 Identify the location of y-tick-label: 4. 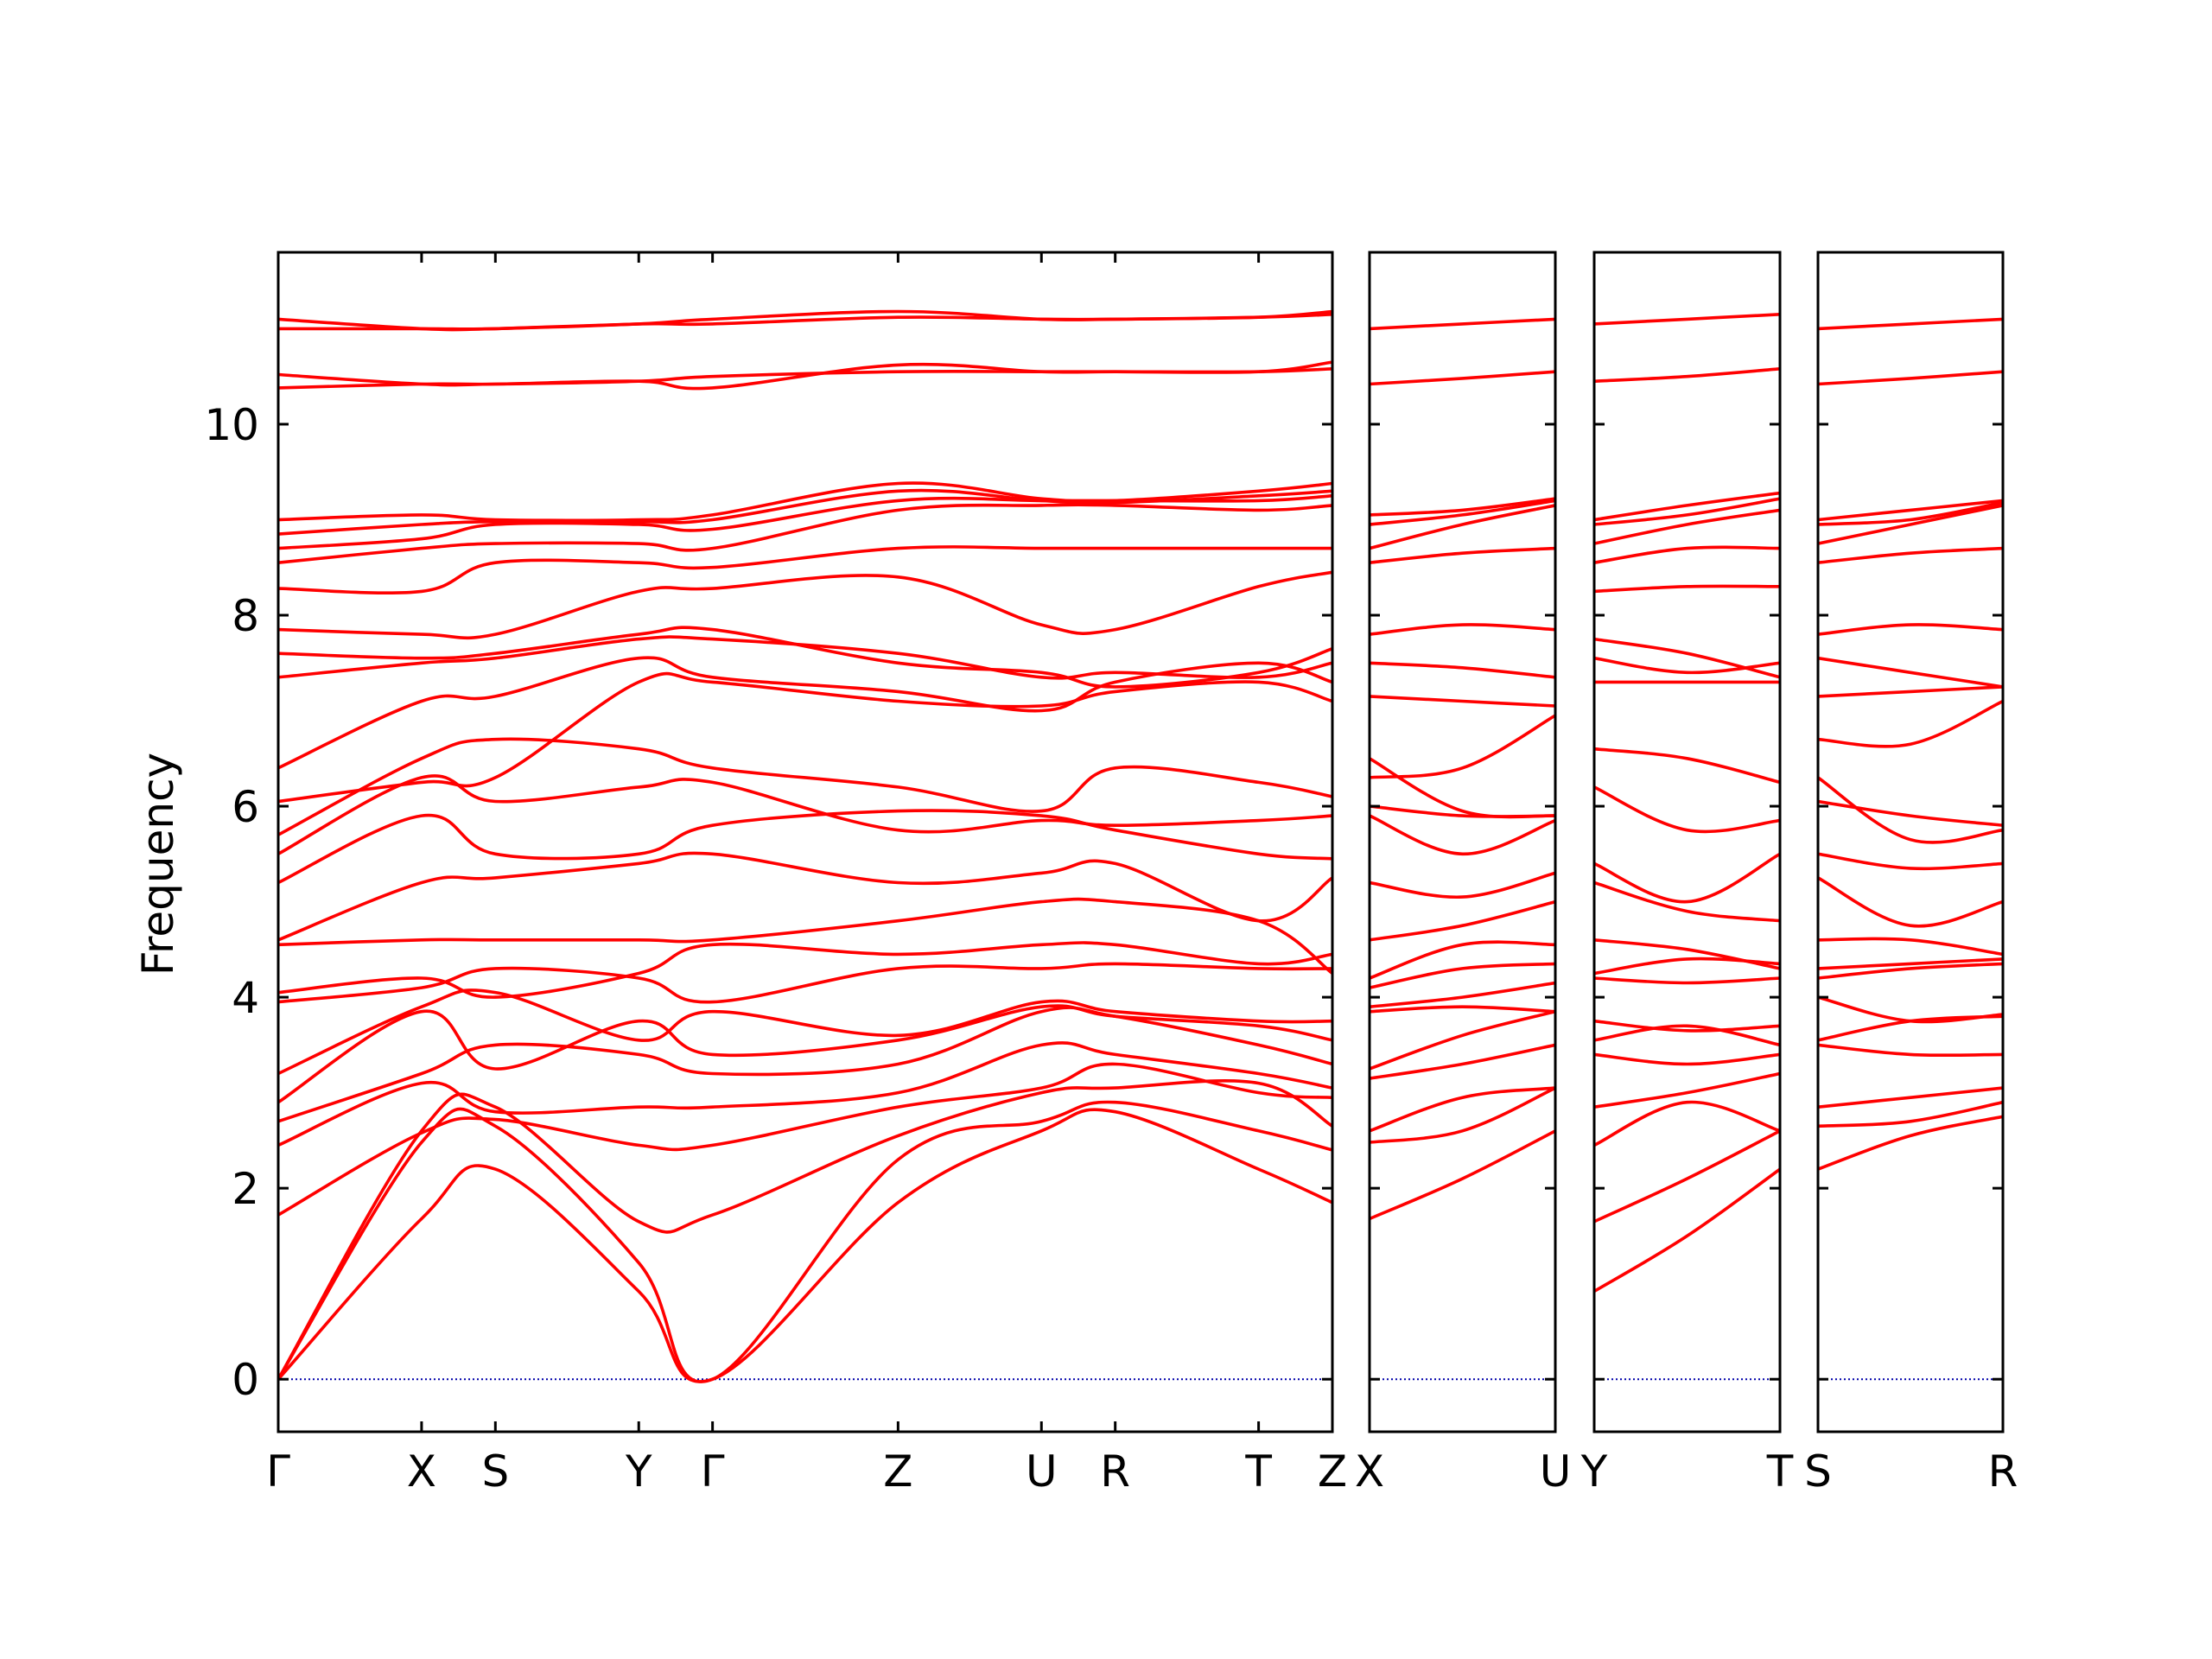
(245, 998).